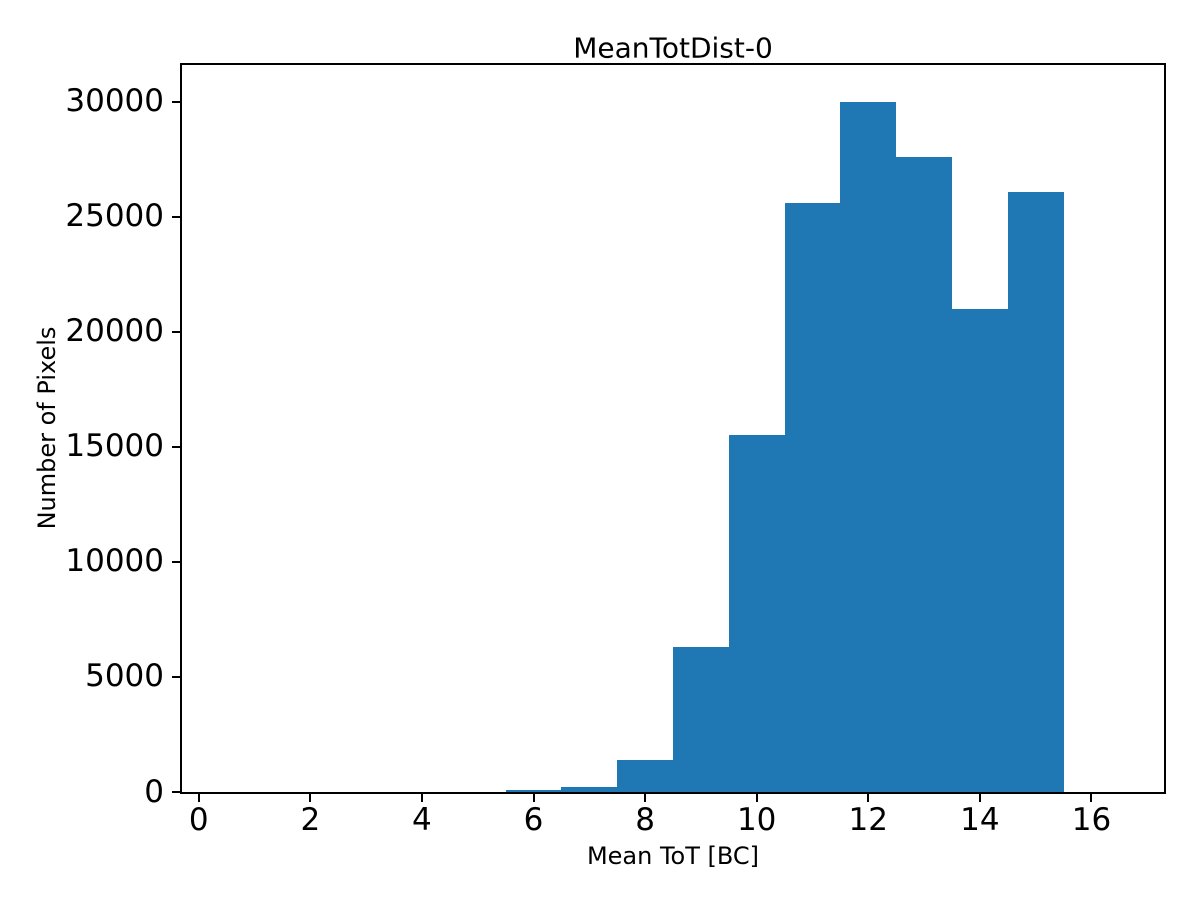 The image size is (1200, 900). What do you see at coordinates (868, 820) in the screenshot?
I see `x-tick-label: 12` at bounding box center [868, 820].